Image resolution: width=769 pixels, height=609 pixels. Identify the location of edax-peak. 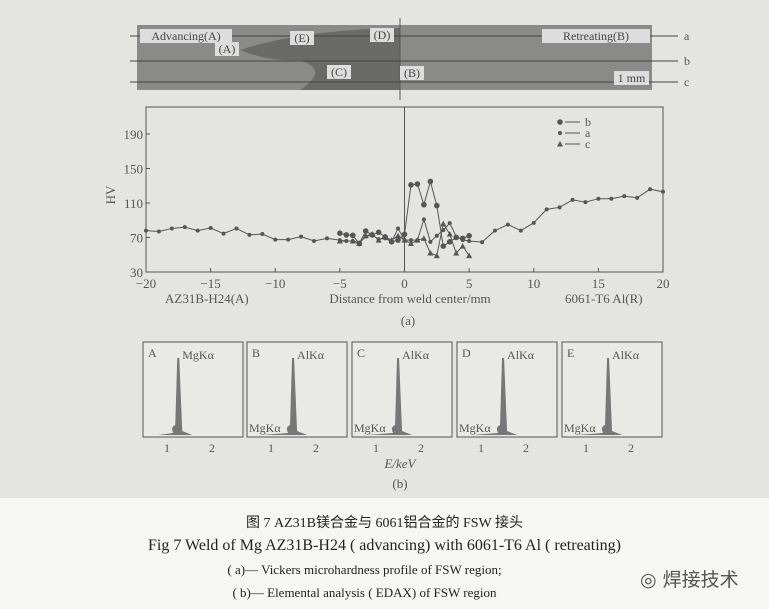
(390, 396).